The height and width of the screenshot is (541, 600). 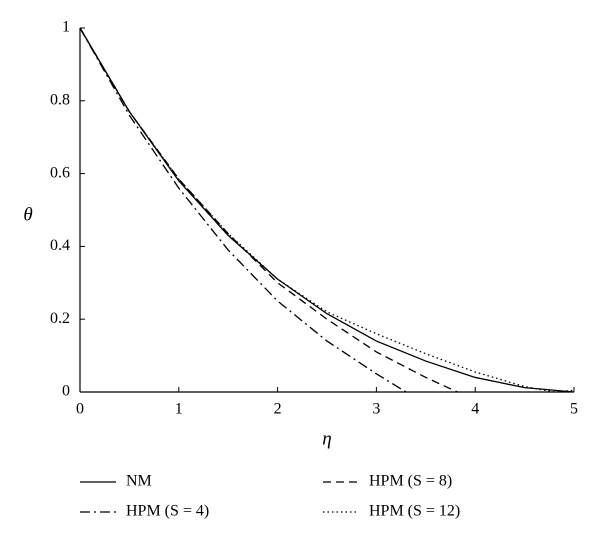 I want to click on y-tick-label: 0.6, so click(x=60, y=172).